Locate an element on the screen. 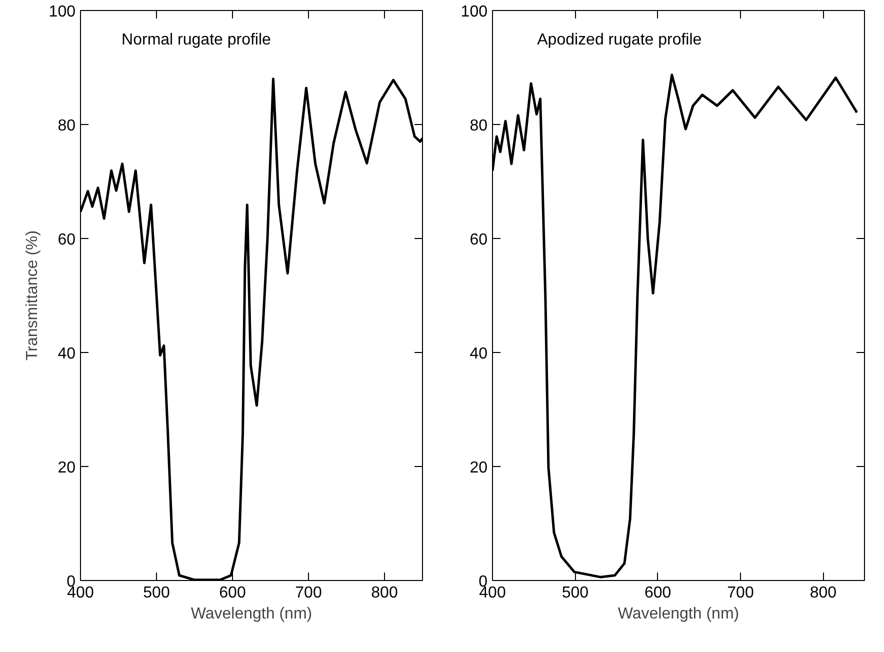 The image size is (884, 652). text: Apodized rugate profile is located at coordinates (619, 40).